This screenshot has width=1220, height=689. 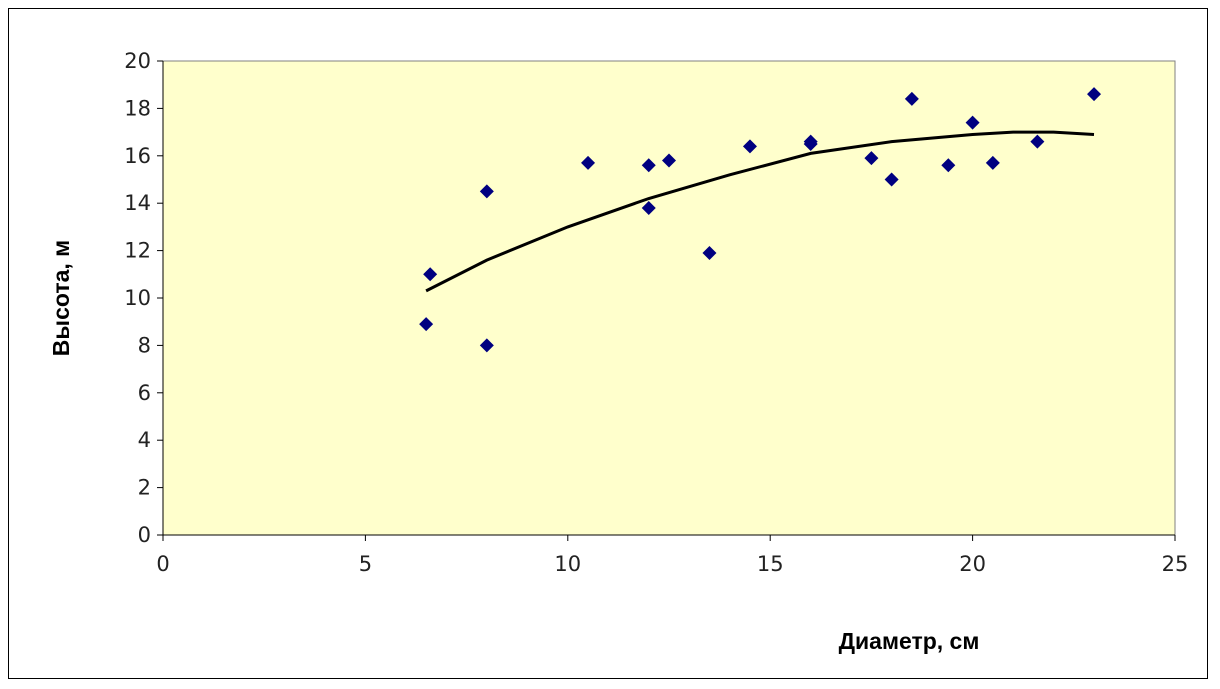 I want to click on y-tick-label: 18, so click(x=137, y=108).